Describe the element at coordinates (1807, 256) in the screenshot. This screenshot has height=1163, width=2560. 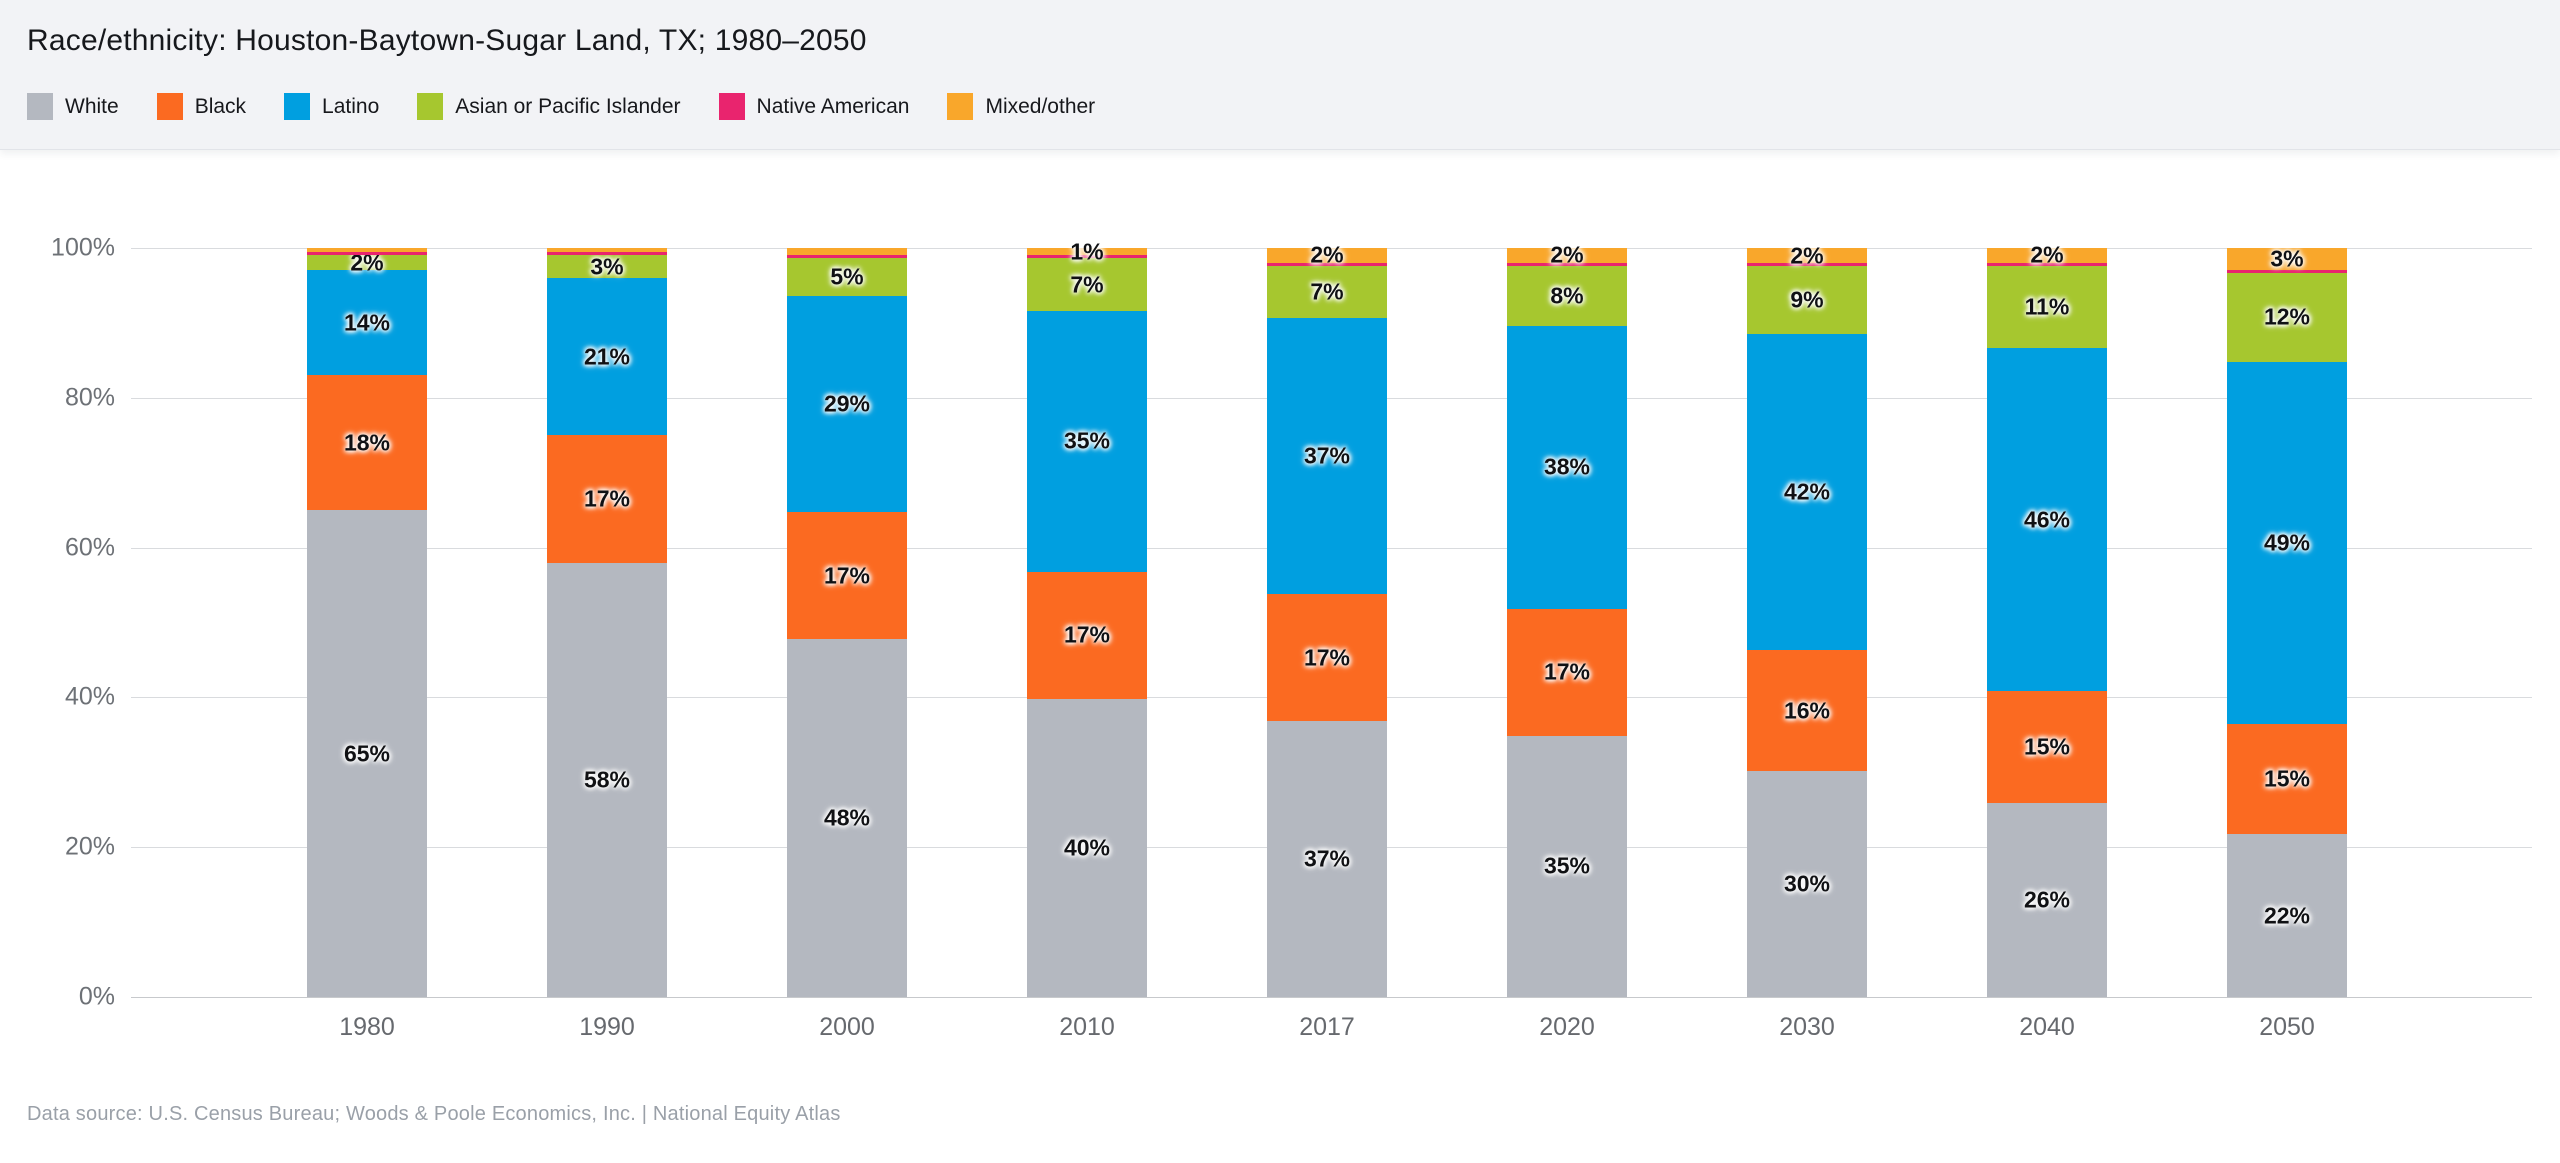
I see `bar-segment-2030-mixed-other` at that location.